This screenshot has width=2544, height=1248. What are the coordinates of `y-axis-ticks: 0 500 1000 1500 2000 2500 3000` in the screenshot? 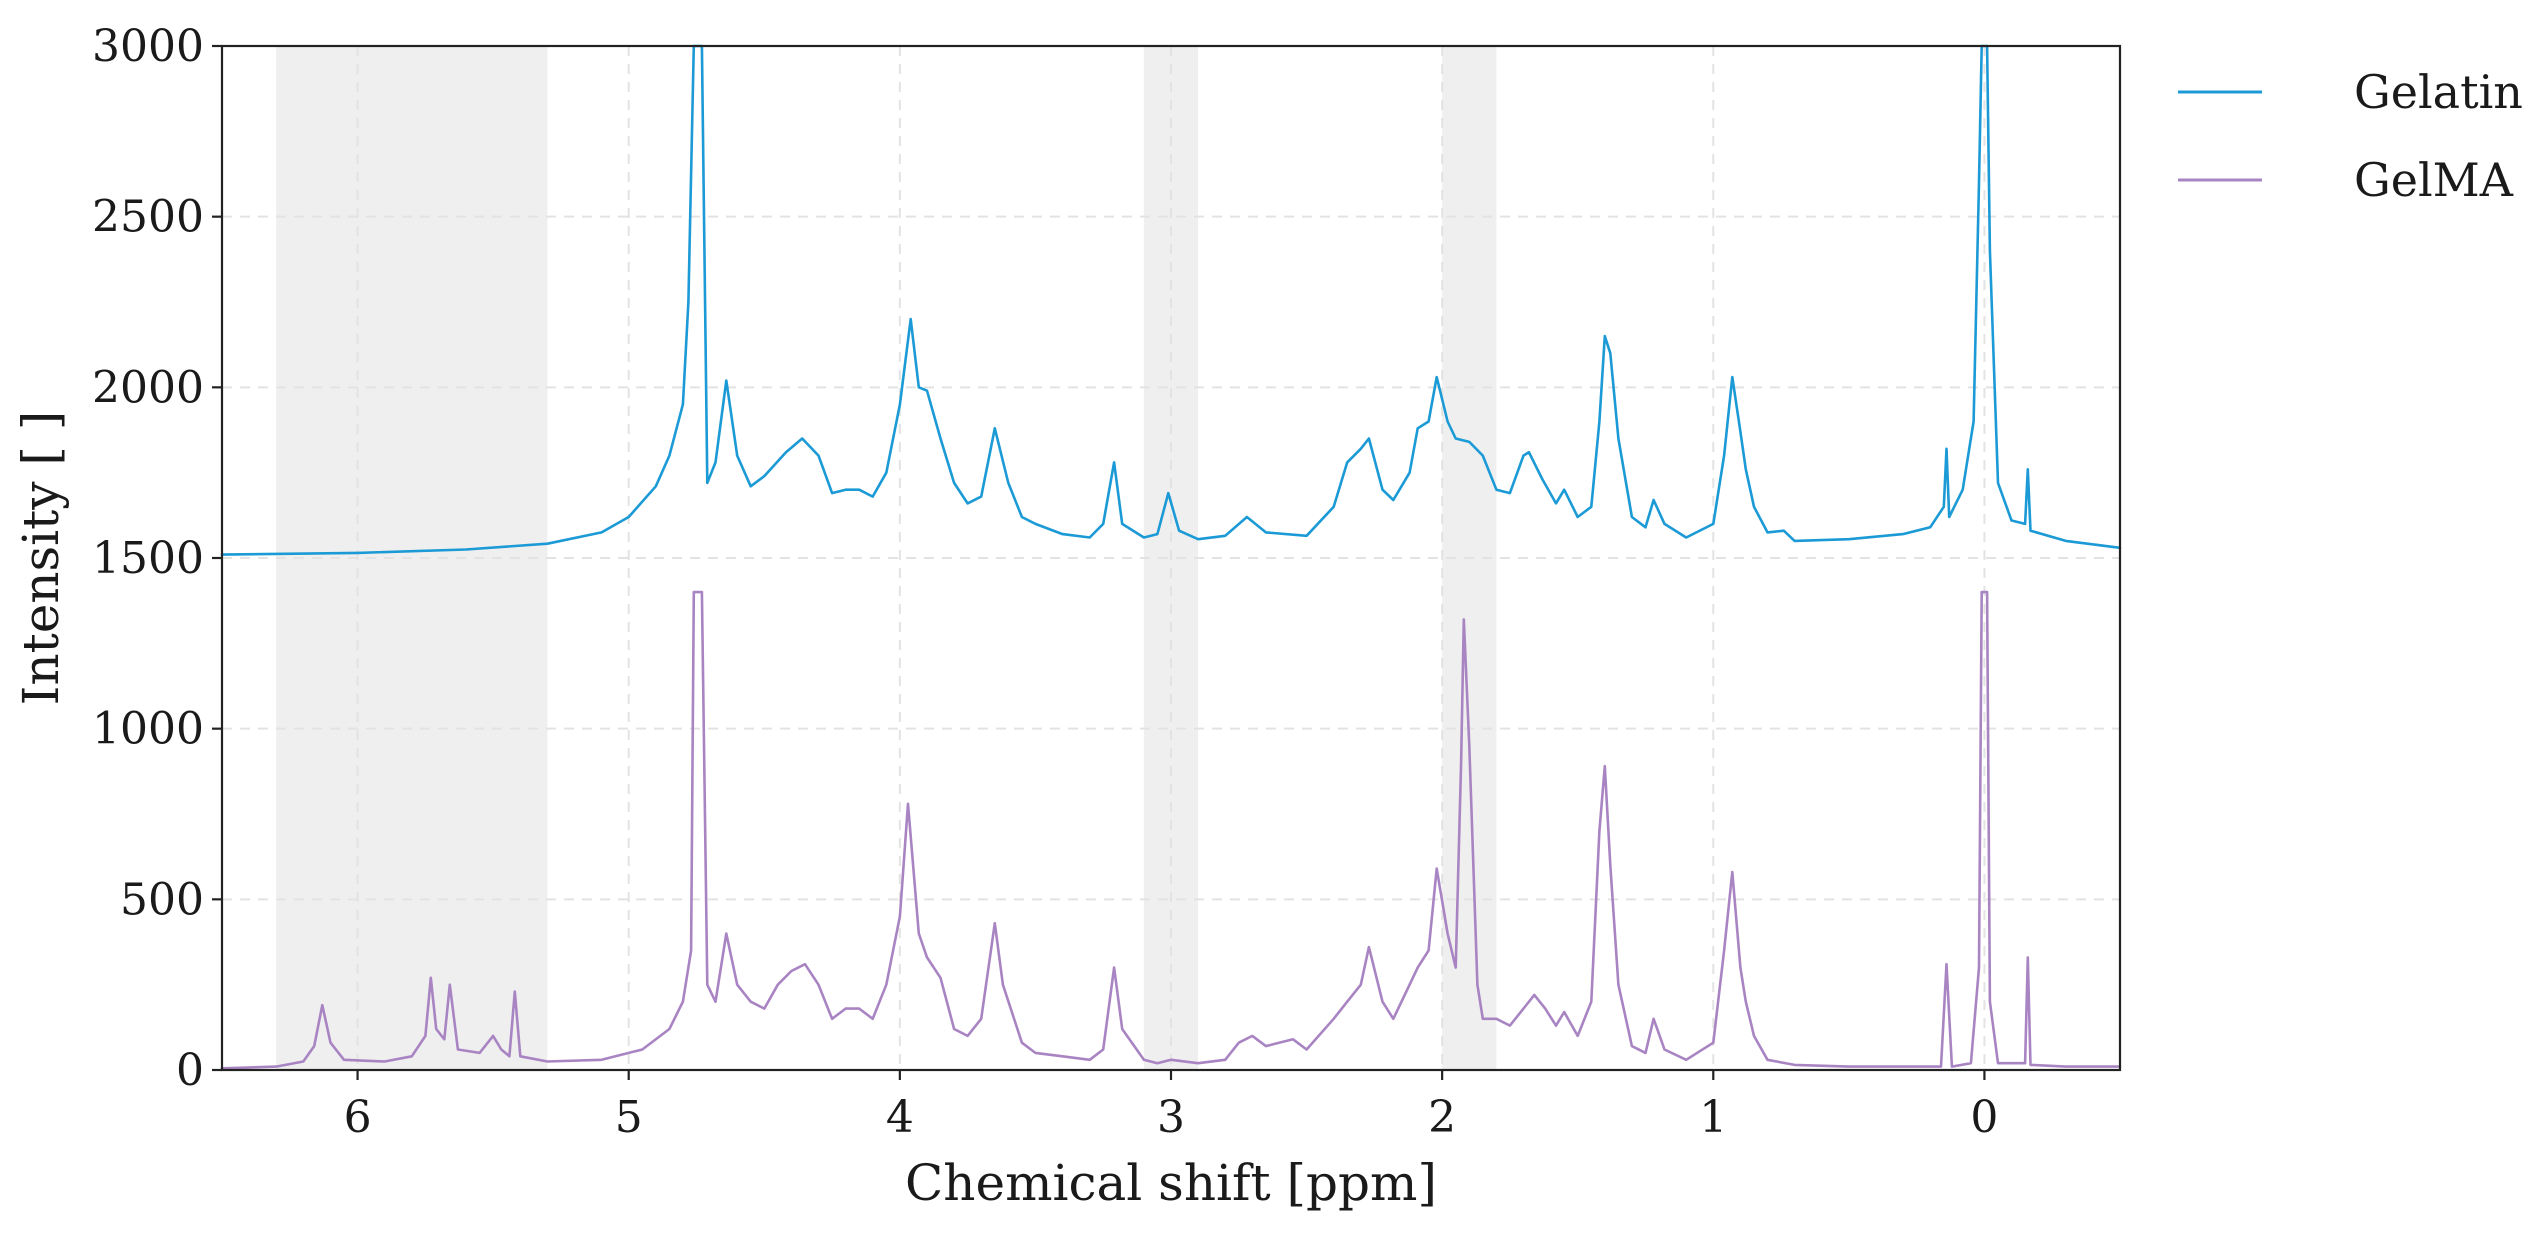 It's located at (157, 558).